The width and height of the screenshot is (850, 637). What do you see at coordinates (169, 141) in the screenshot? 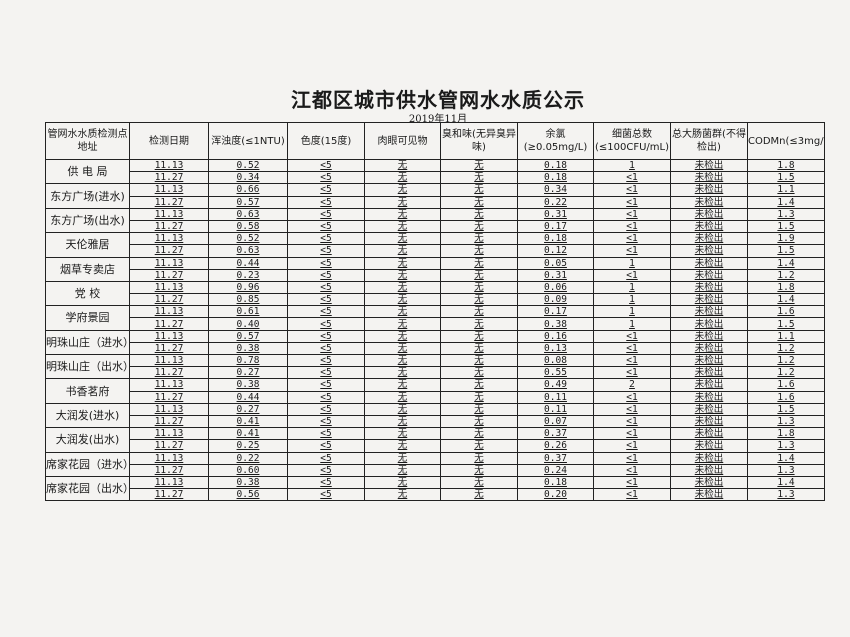
I see `column-header: 检测日期` at bounding box center [169, 141].